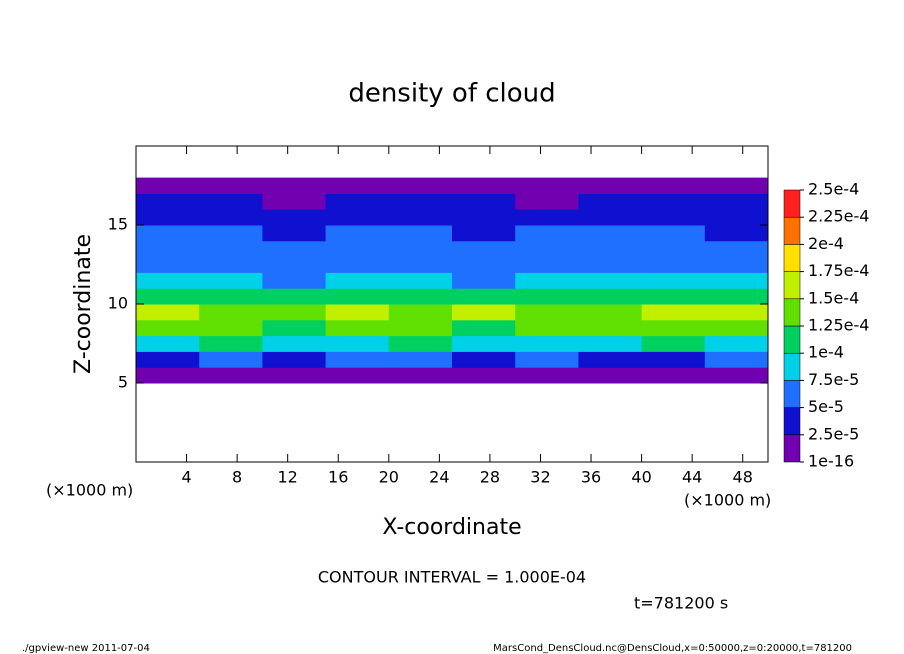  I want to click on y-axis-label: Z-coordinate, so click(83, 304).